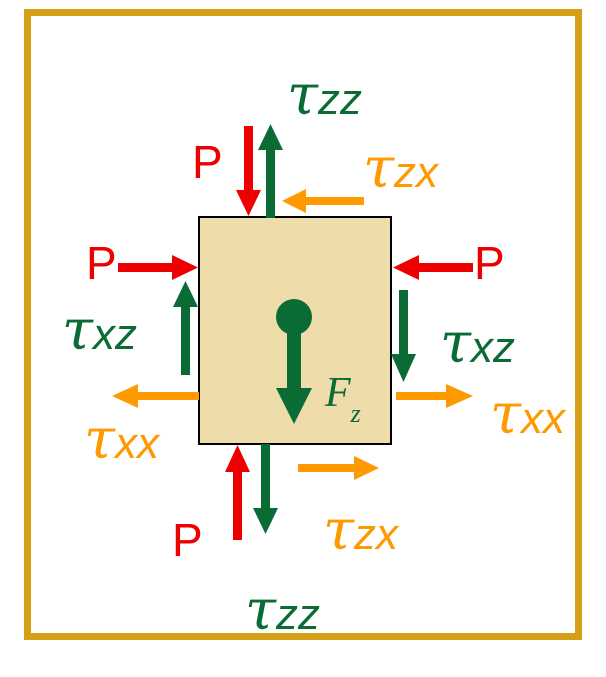 The width and height of the screenshot is (606, 677). What do you see at coordinates (237, 492) in the screenshot?
I see `p-bottom-arrow` at bounding box center [237, 492].